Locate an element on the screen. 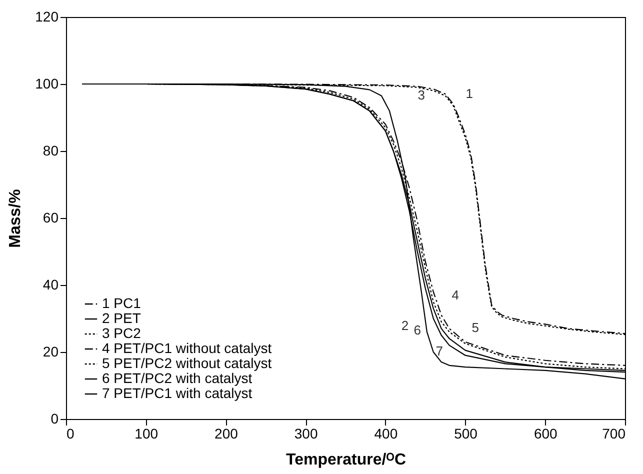 This screenshot has width=643, height=474. y-tick-label: 60 is located at coordinates (50, 218).